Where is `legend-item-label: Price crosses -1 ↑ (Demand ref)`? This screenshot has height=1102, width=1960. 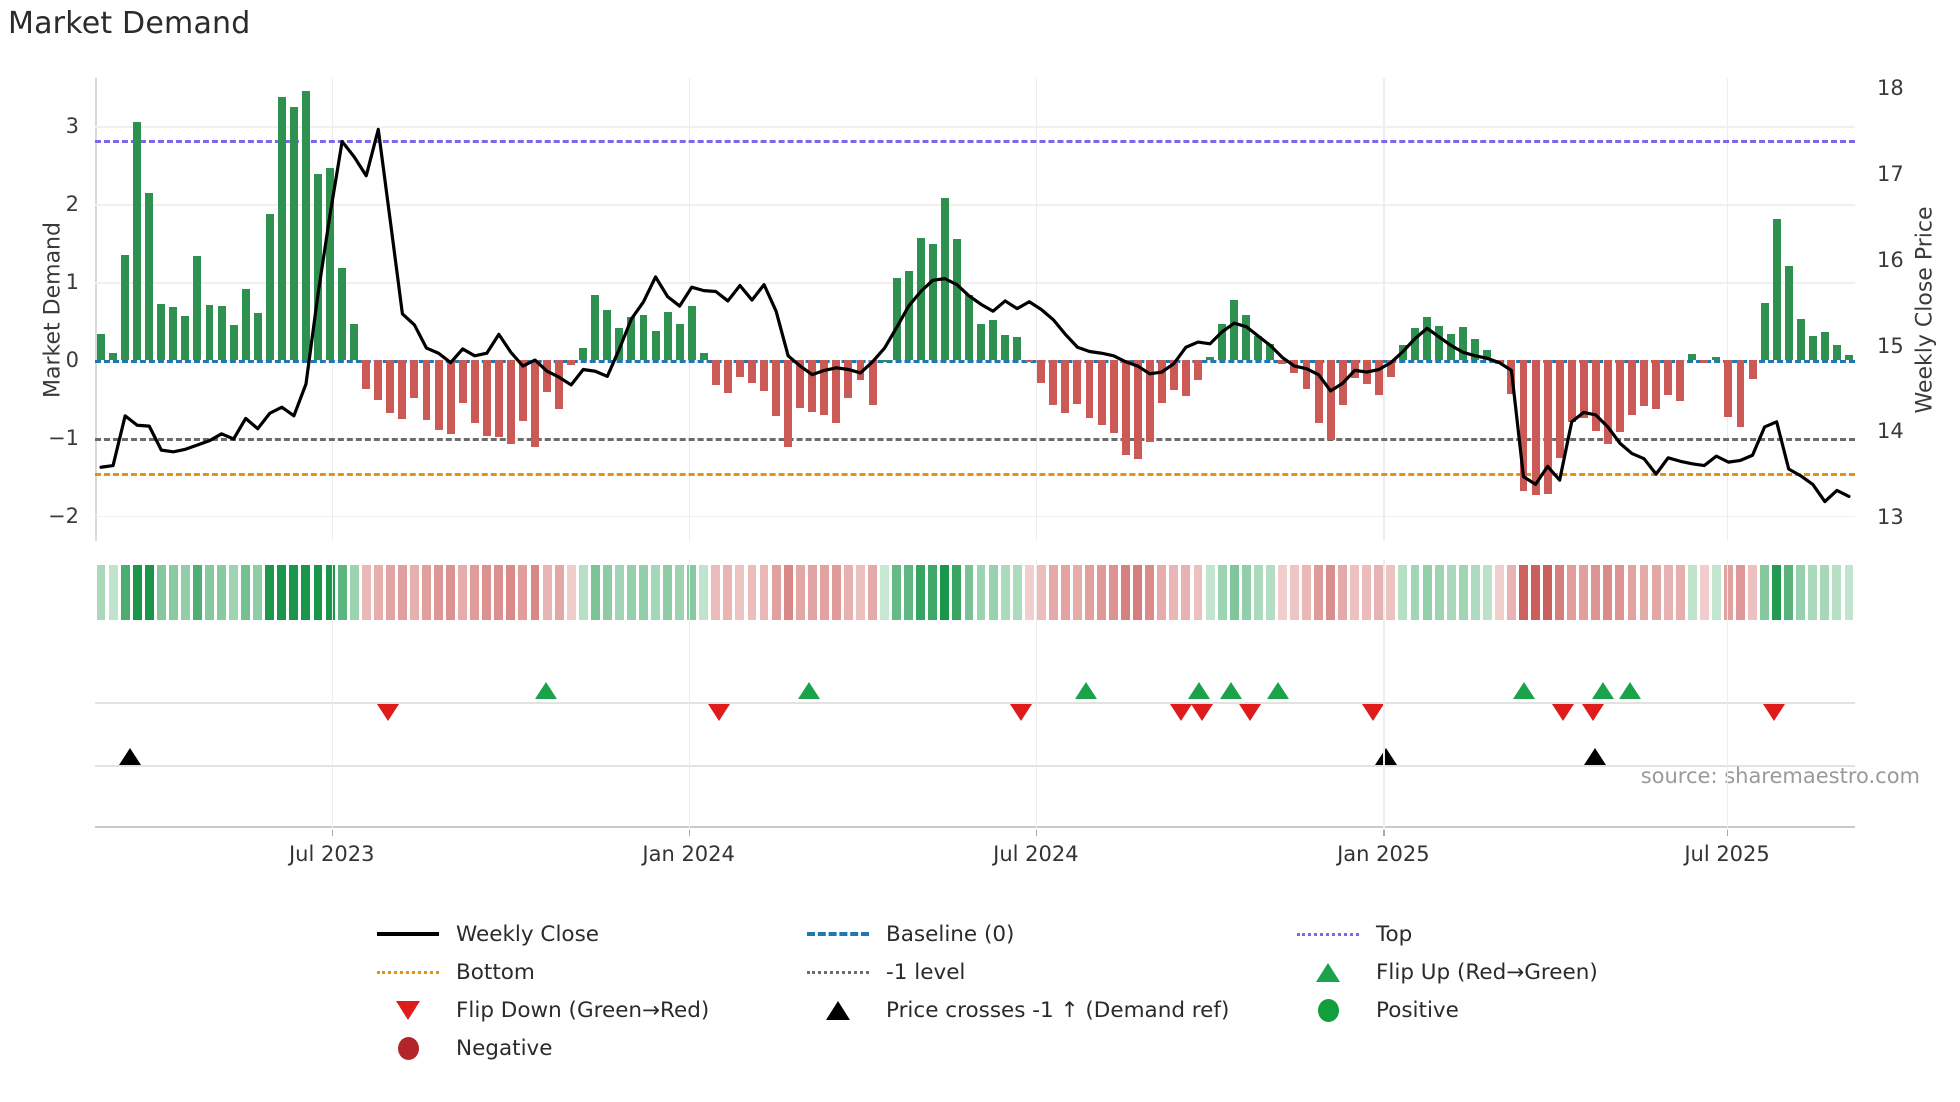 legend-item-label: Price crosses -1 ↑ (Demand ref) is located at coordinates (1058, 1010).